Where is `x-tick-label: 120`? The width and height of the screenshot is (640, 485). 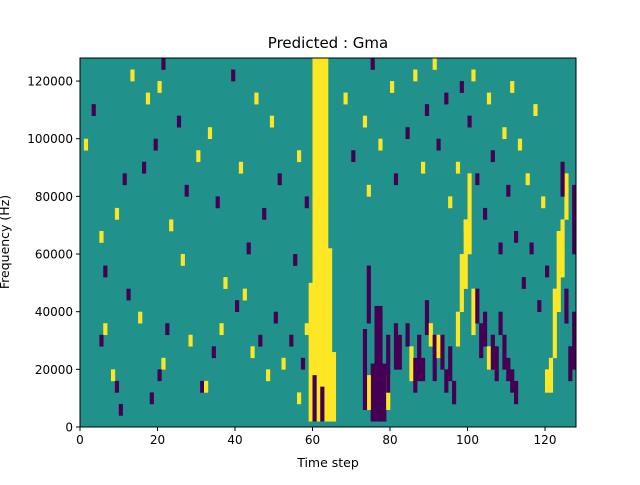 x-tick-label: 120 is located at coordinates (545, 440).